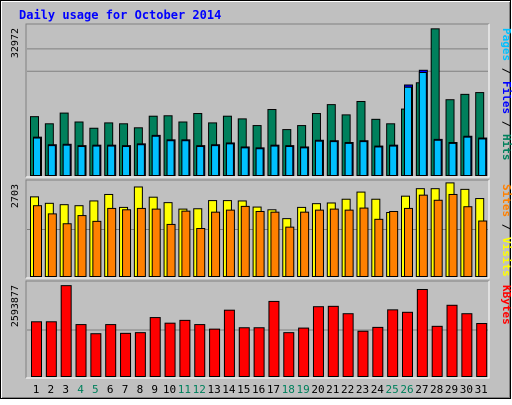 The height and width of the screenshot is (405, 512). What do you see at coordinates (466, 389) in the screenshot?
I see `x-axis-day-label: 30` at bounding box center [466, 389].